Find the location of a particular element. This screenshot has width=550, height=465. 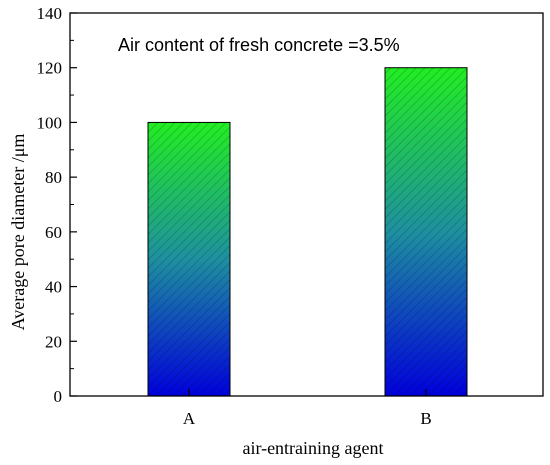

x-tick-label-B: B is located at coordinates (425, 418).